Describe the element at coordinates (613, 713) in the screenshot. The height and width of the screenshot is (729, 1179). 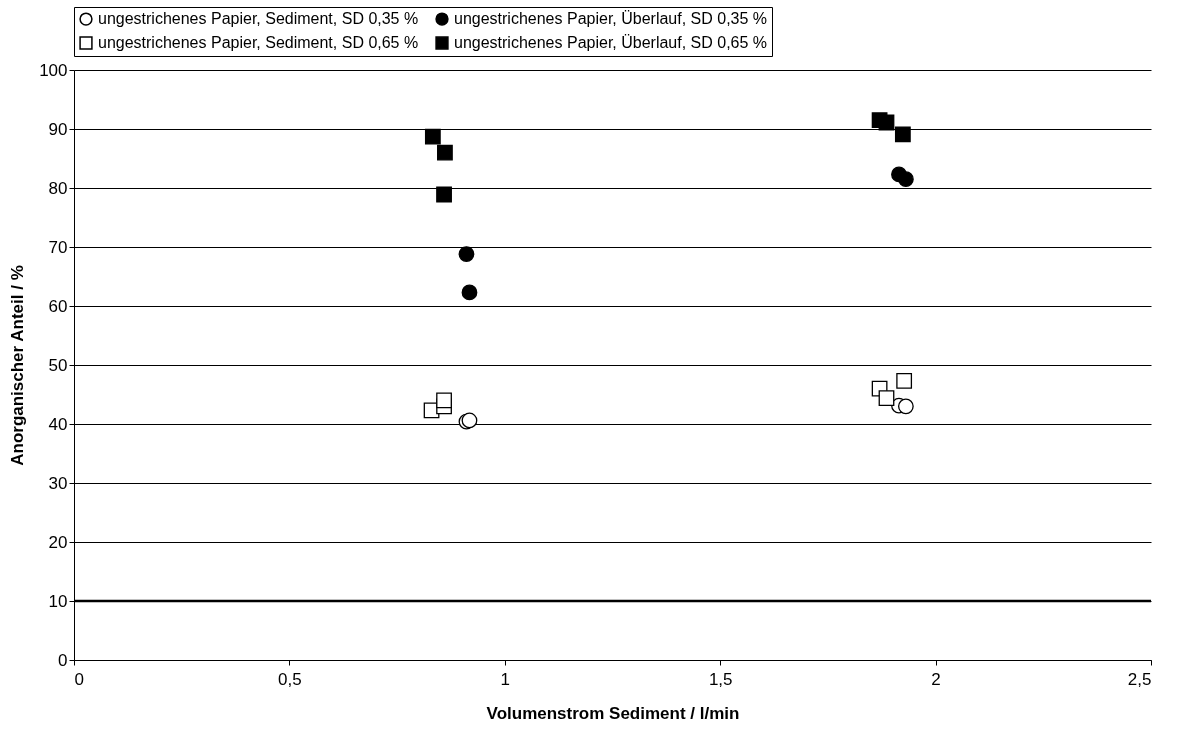
I see `x-axis-title: Volumenstrom Sediment / l/min` at that location.